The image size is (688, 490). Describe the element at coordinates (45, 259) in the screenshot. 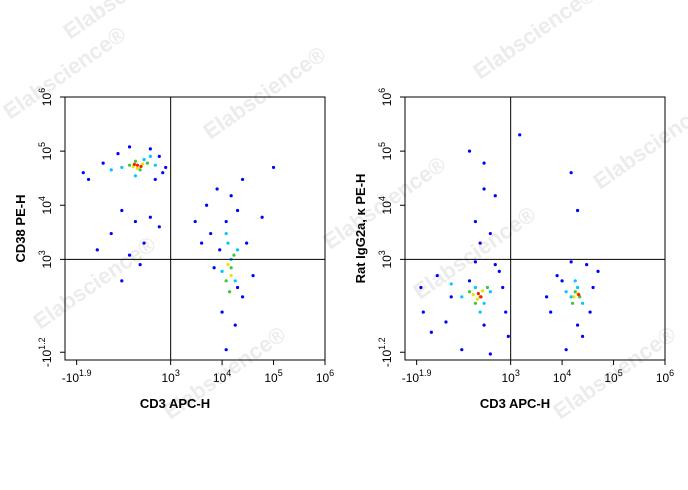

I see `y-tick-label: 10³` at that location.